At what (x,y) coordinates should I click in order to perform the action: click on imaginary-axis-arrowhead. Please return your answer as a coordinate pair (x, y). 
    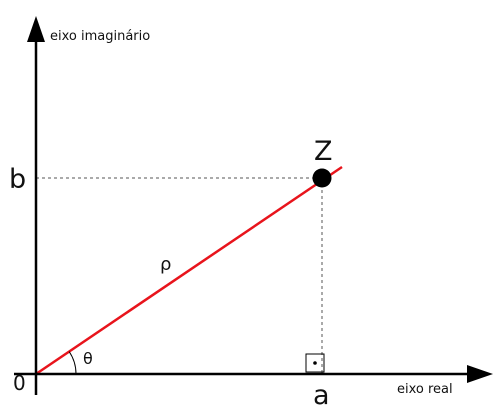
    Looking at the image, I should click on (36, 29).